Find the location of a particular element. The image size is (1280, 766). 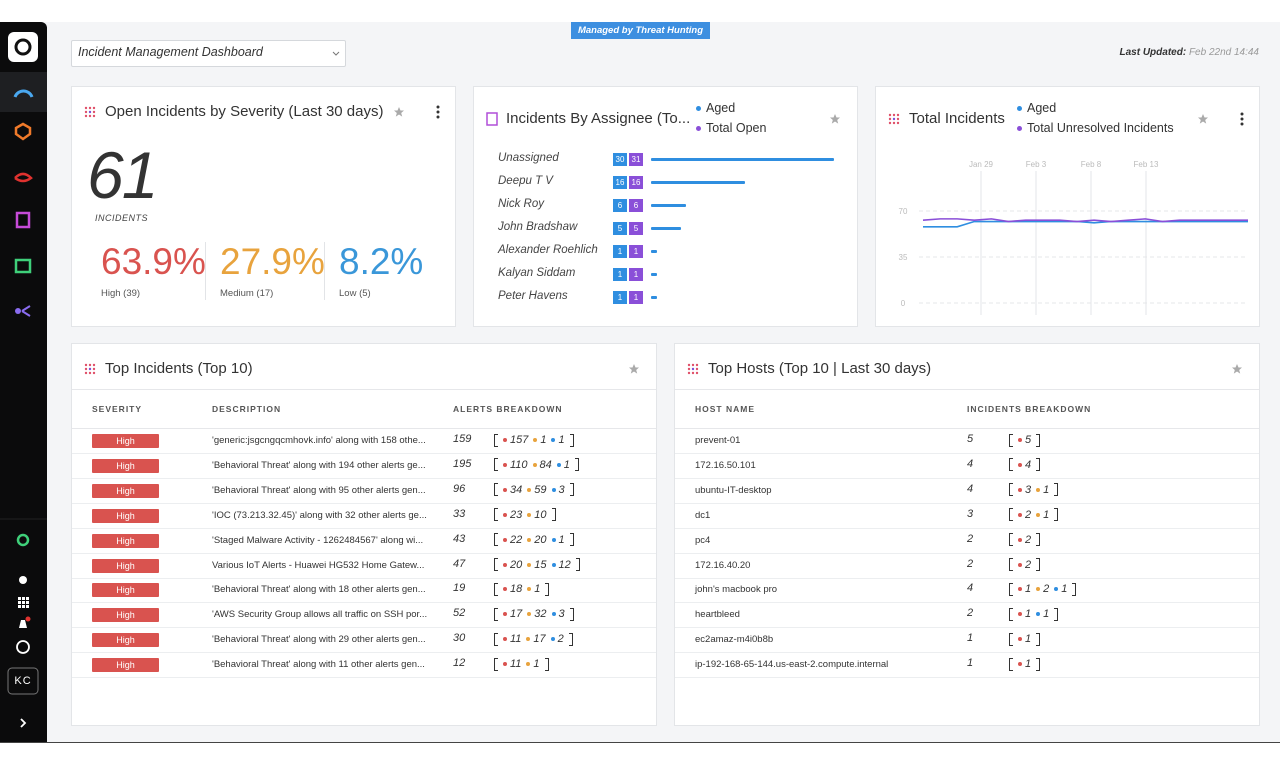

breakdown-count: 32 is located at coordinates (540, 614).